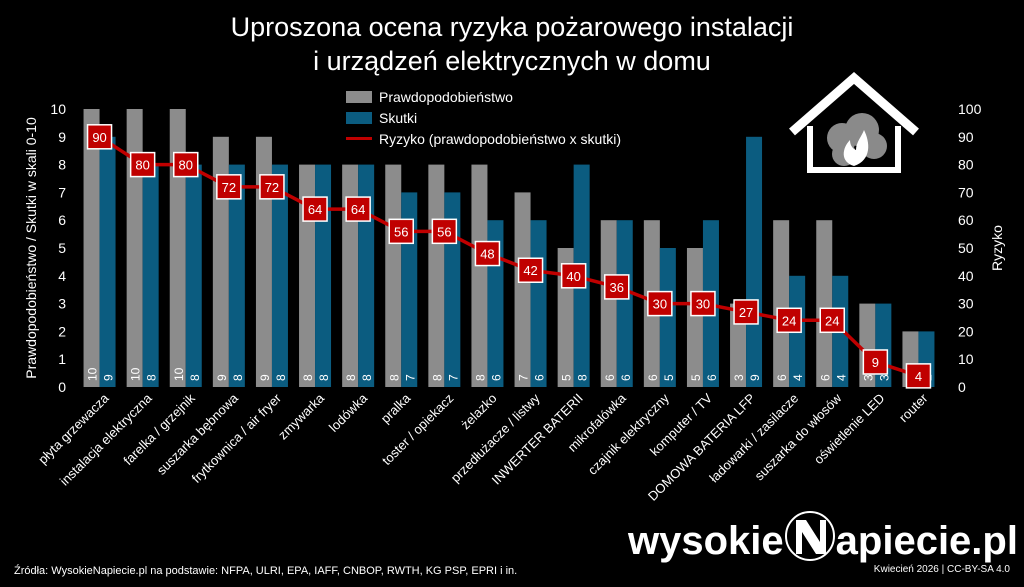 This screenshot has width=1024, height=587. What do you see at coordinates (782, 377) in the screenshot?
I see `bar-label-prob: 6` at bounding box center [782, 377].